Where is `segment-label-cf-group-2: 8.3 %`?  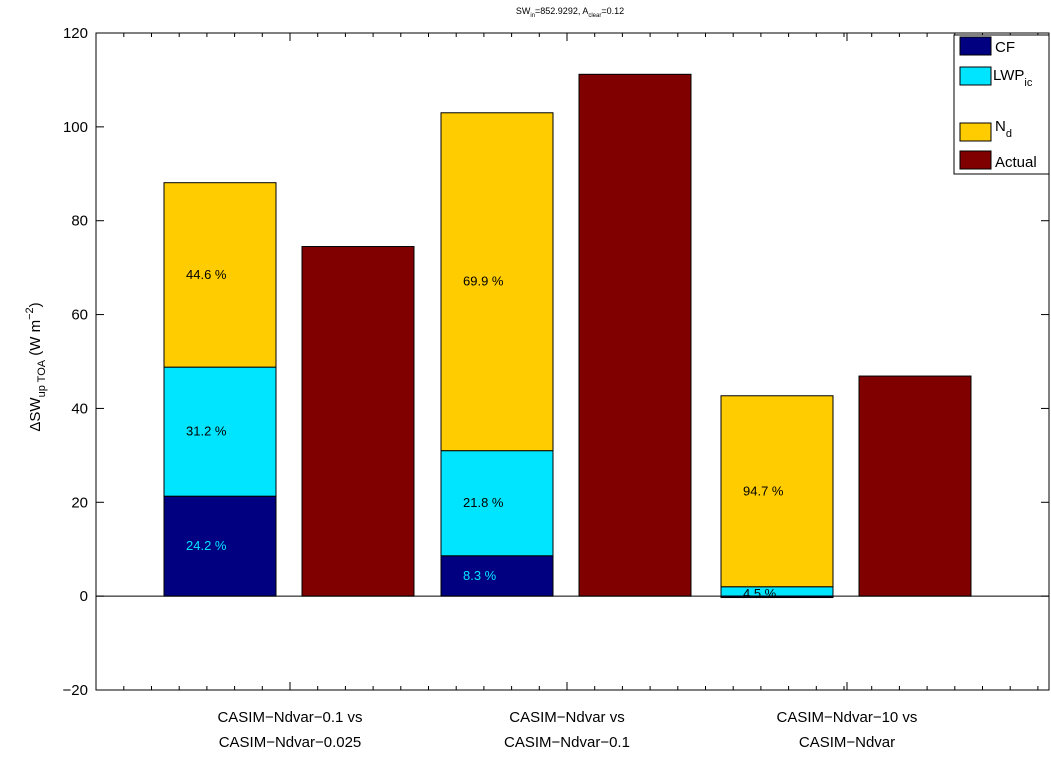 segment-label-cf-group-2: 8.3 % is located at coordinates (480, 575).